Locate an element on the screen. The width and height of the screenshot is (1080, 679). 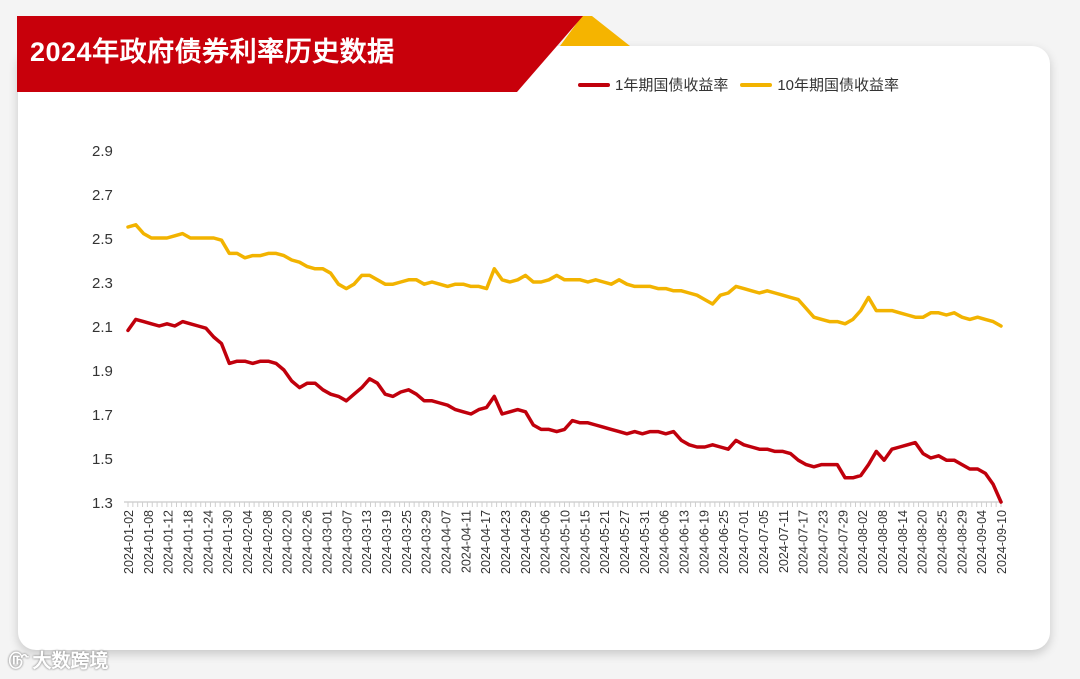
x-tick-label: 2024-02-04 is located at coordinates (248, 542).